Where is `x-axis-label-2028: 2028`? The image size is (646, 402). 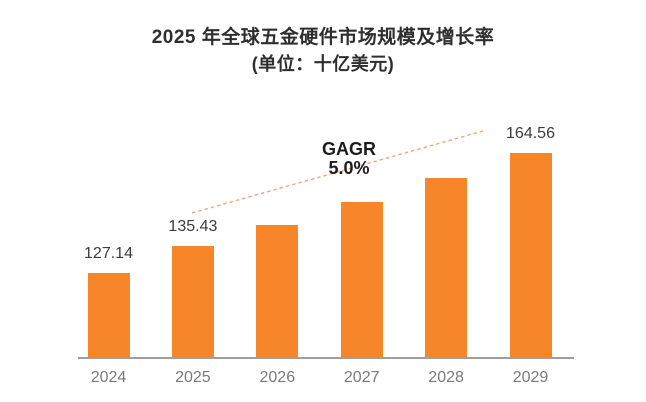
x-axis-label-2028: 2028 is located at coordinates (446, 377).